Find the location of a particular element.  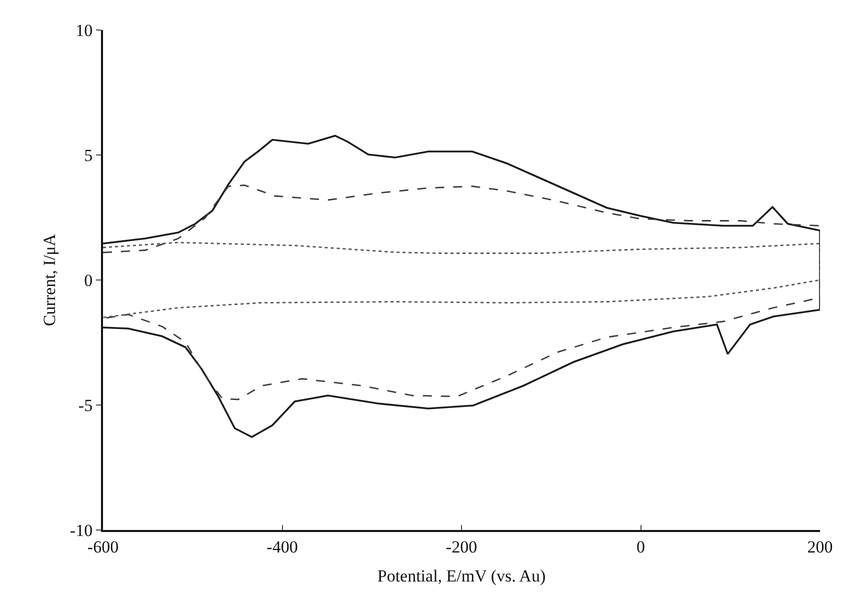

y-tick-label: 5 is located at coordinates (88, 155).